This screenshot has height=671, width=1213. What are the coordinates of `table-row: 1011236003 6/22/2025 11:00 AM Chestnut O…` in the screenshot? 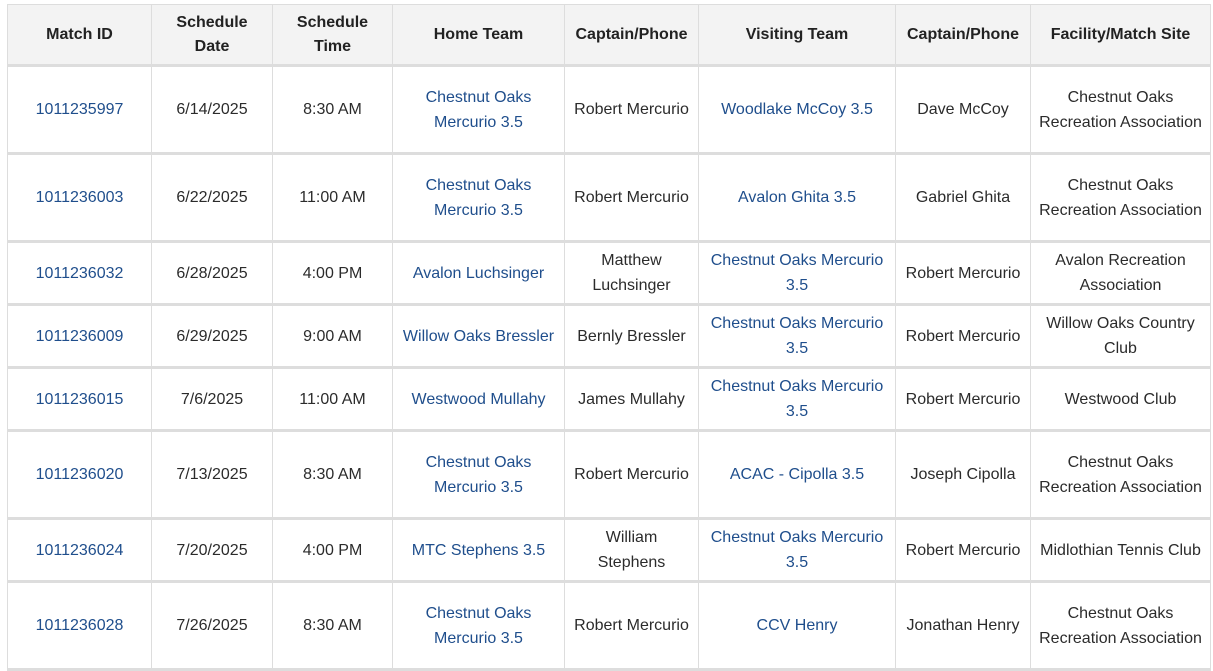 It's located at (609, 197).